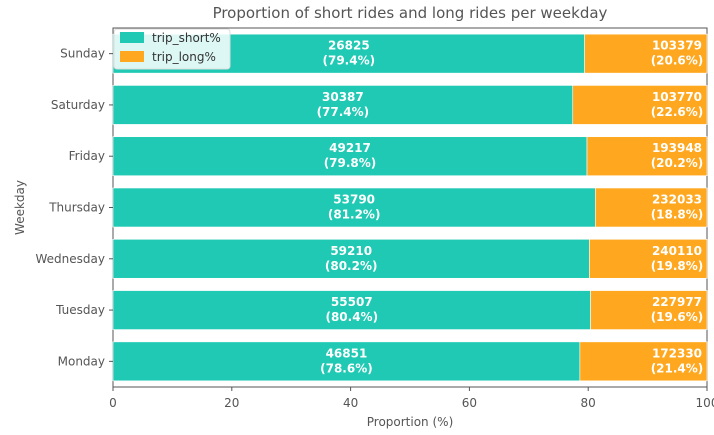 The image size is (714, 435). I want to click on bar-long-saturday, so click(640, 105).